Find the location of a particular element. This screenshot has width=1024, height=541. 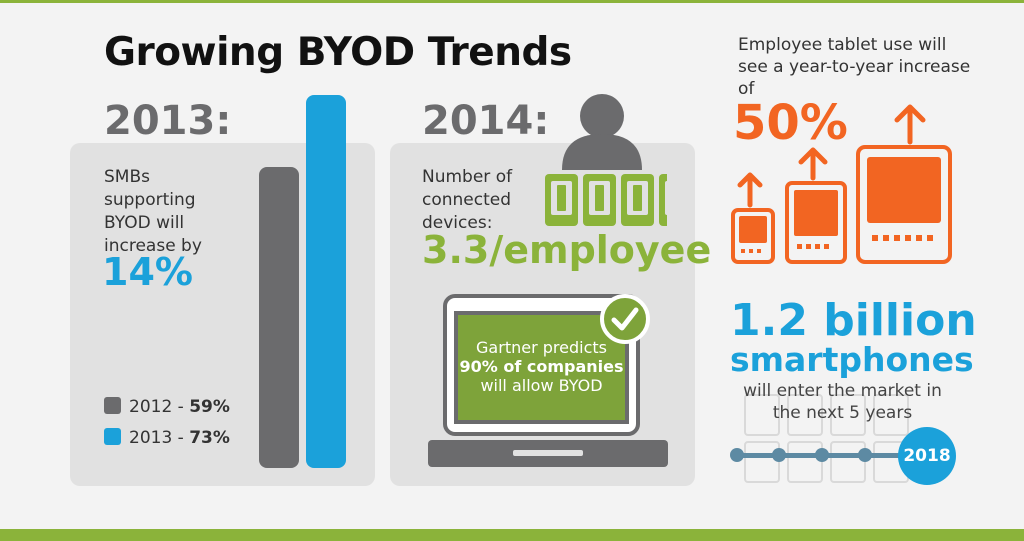

legend-value-2013: 73% is located at coordinates (209, 438).